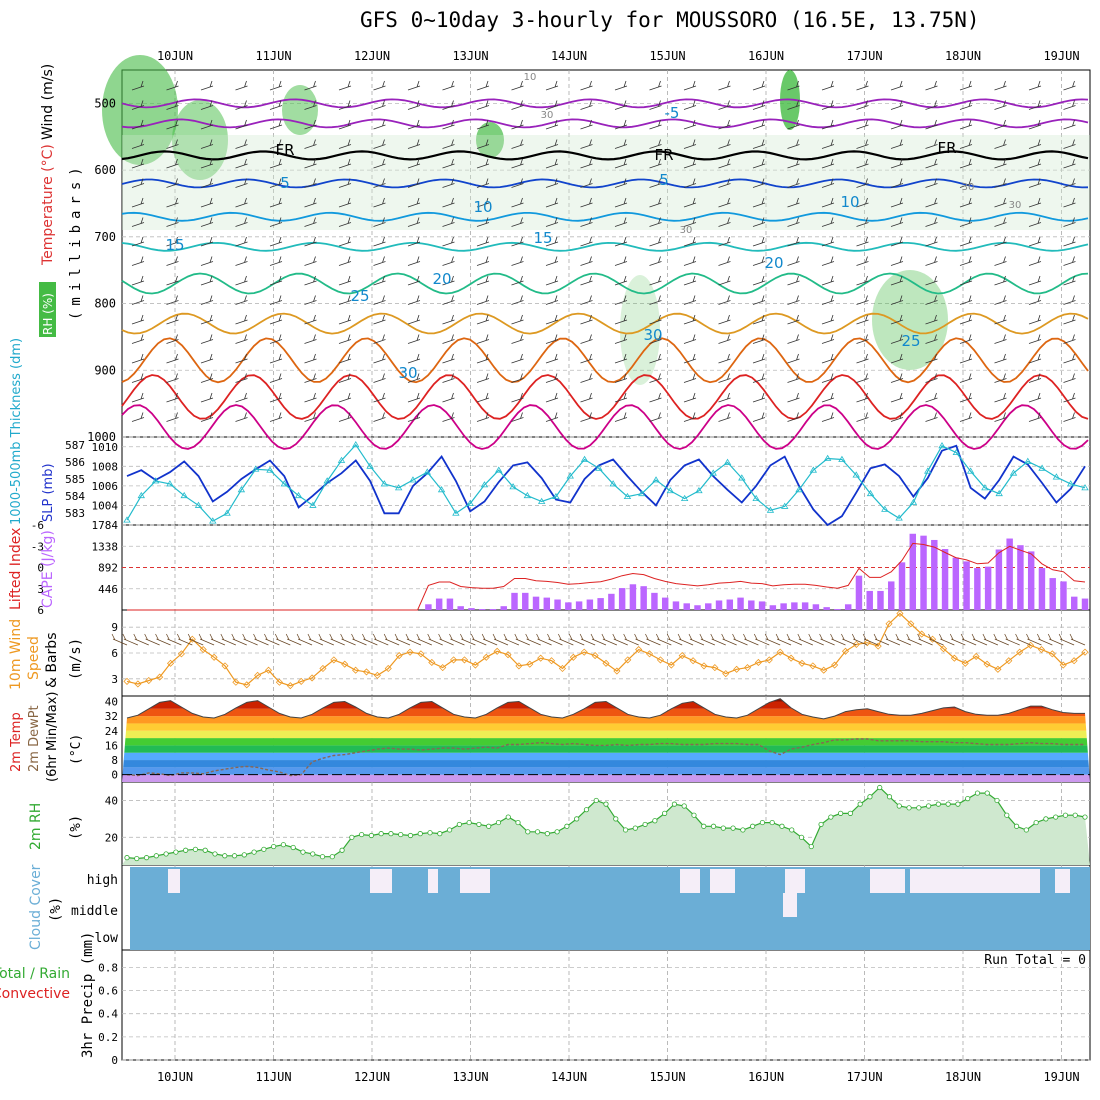 Image resolution: width=1100 pixels, height=1100 pixels. Describe the element at coordinates (300, 110) in the screenshot. I see `rh-shade` at that location.